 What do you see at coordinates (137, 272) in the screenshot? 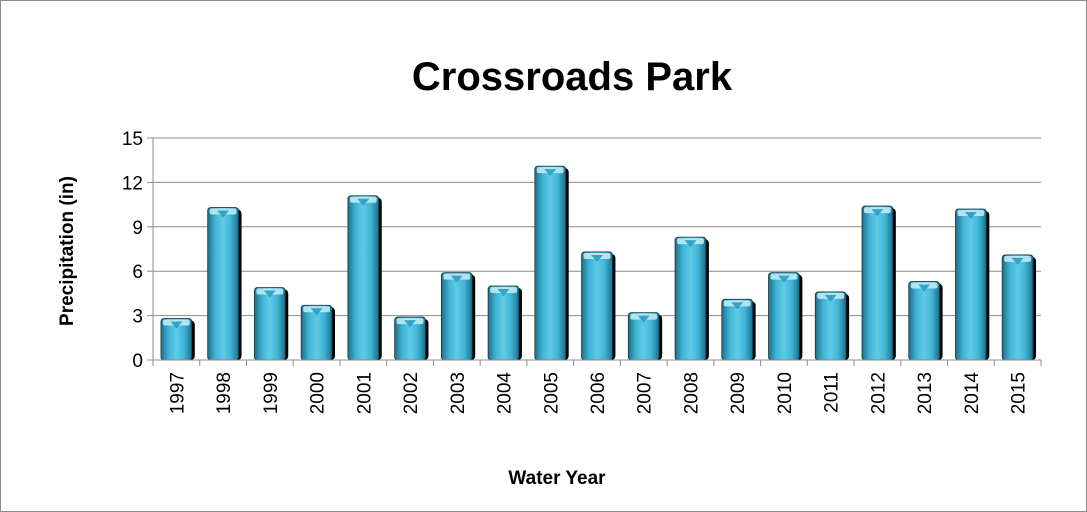
I see `y-tick-label: 6` at bounding box center [137, 272].